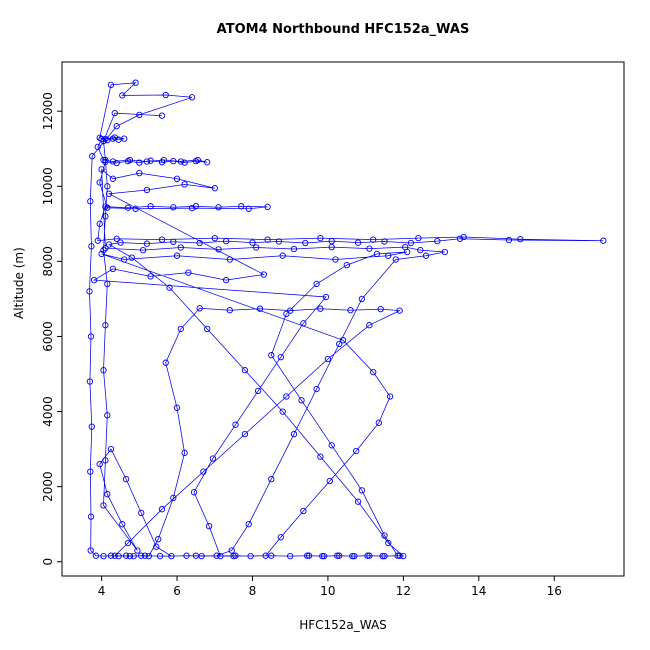  Describe the element at coordinates (343, 625) in the screenshot. I see `x-axis-label: HFC152a_WAS` at that location.